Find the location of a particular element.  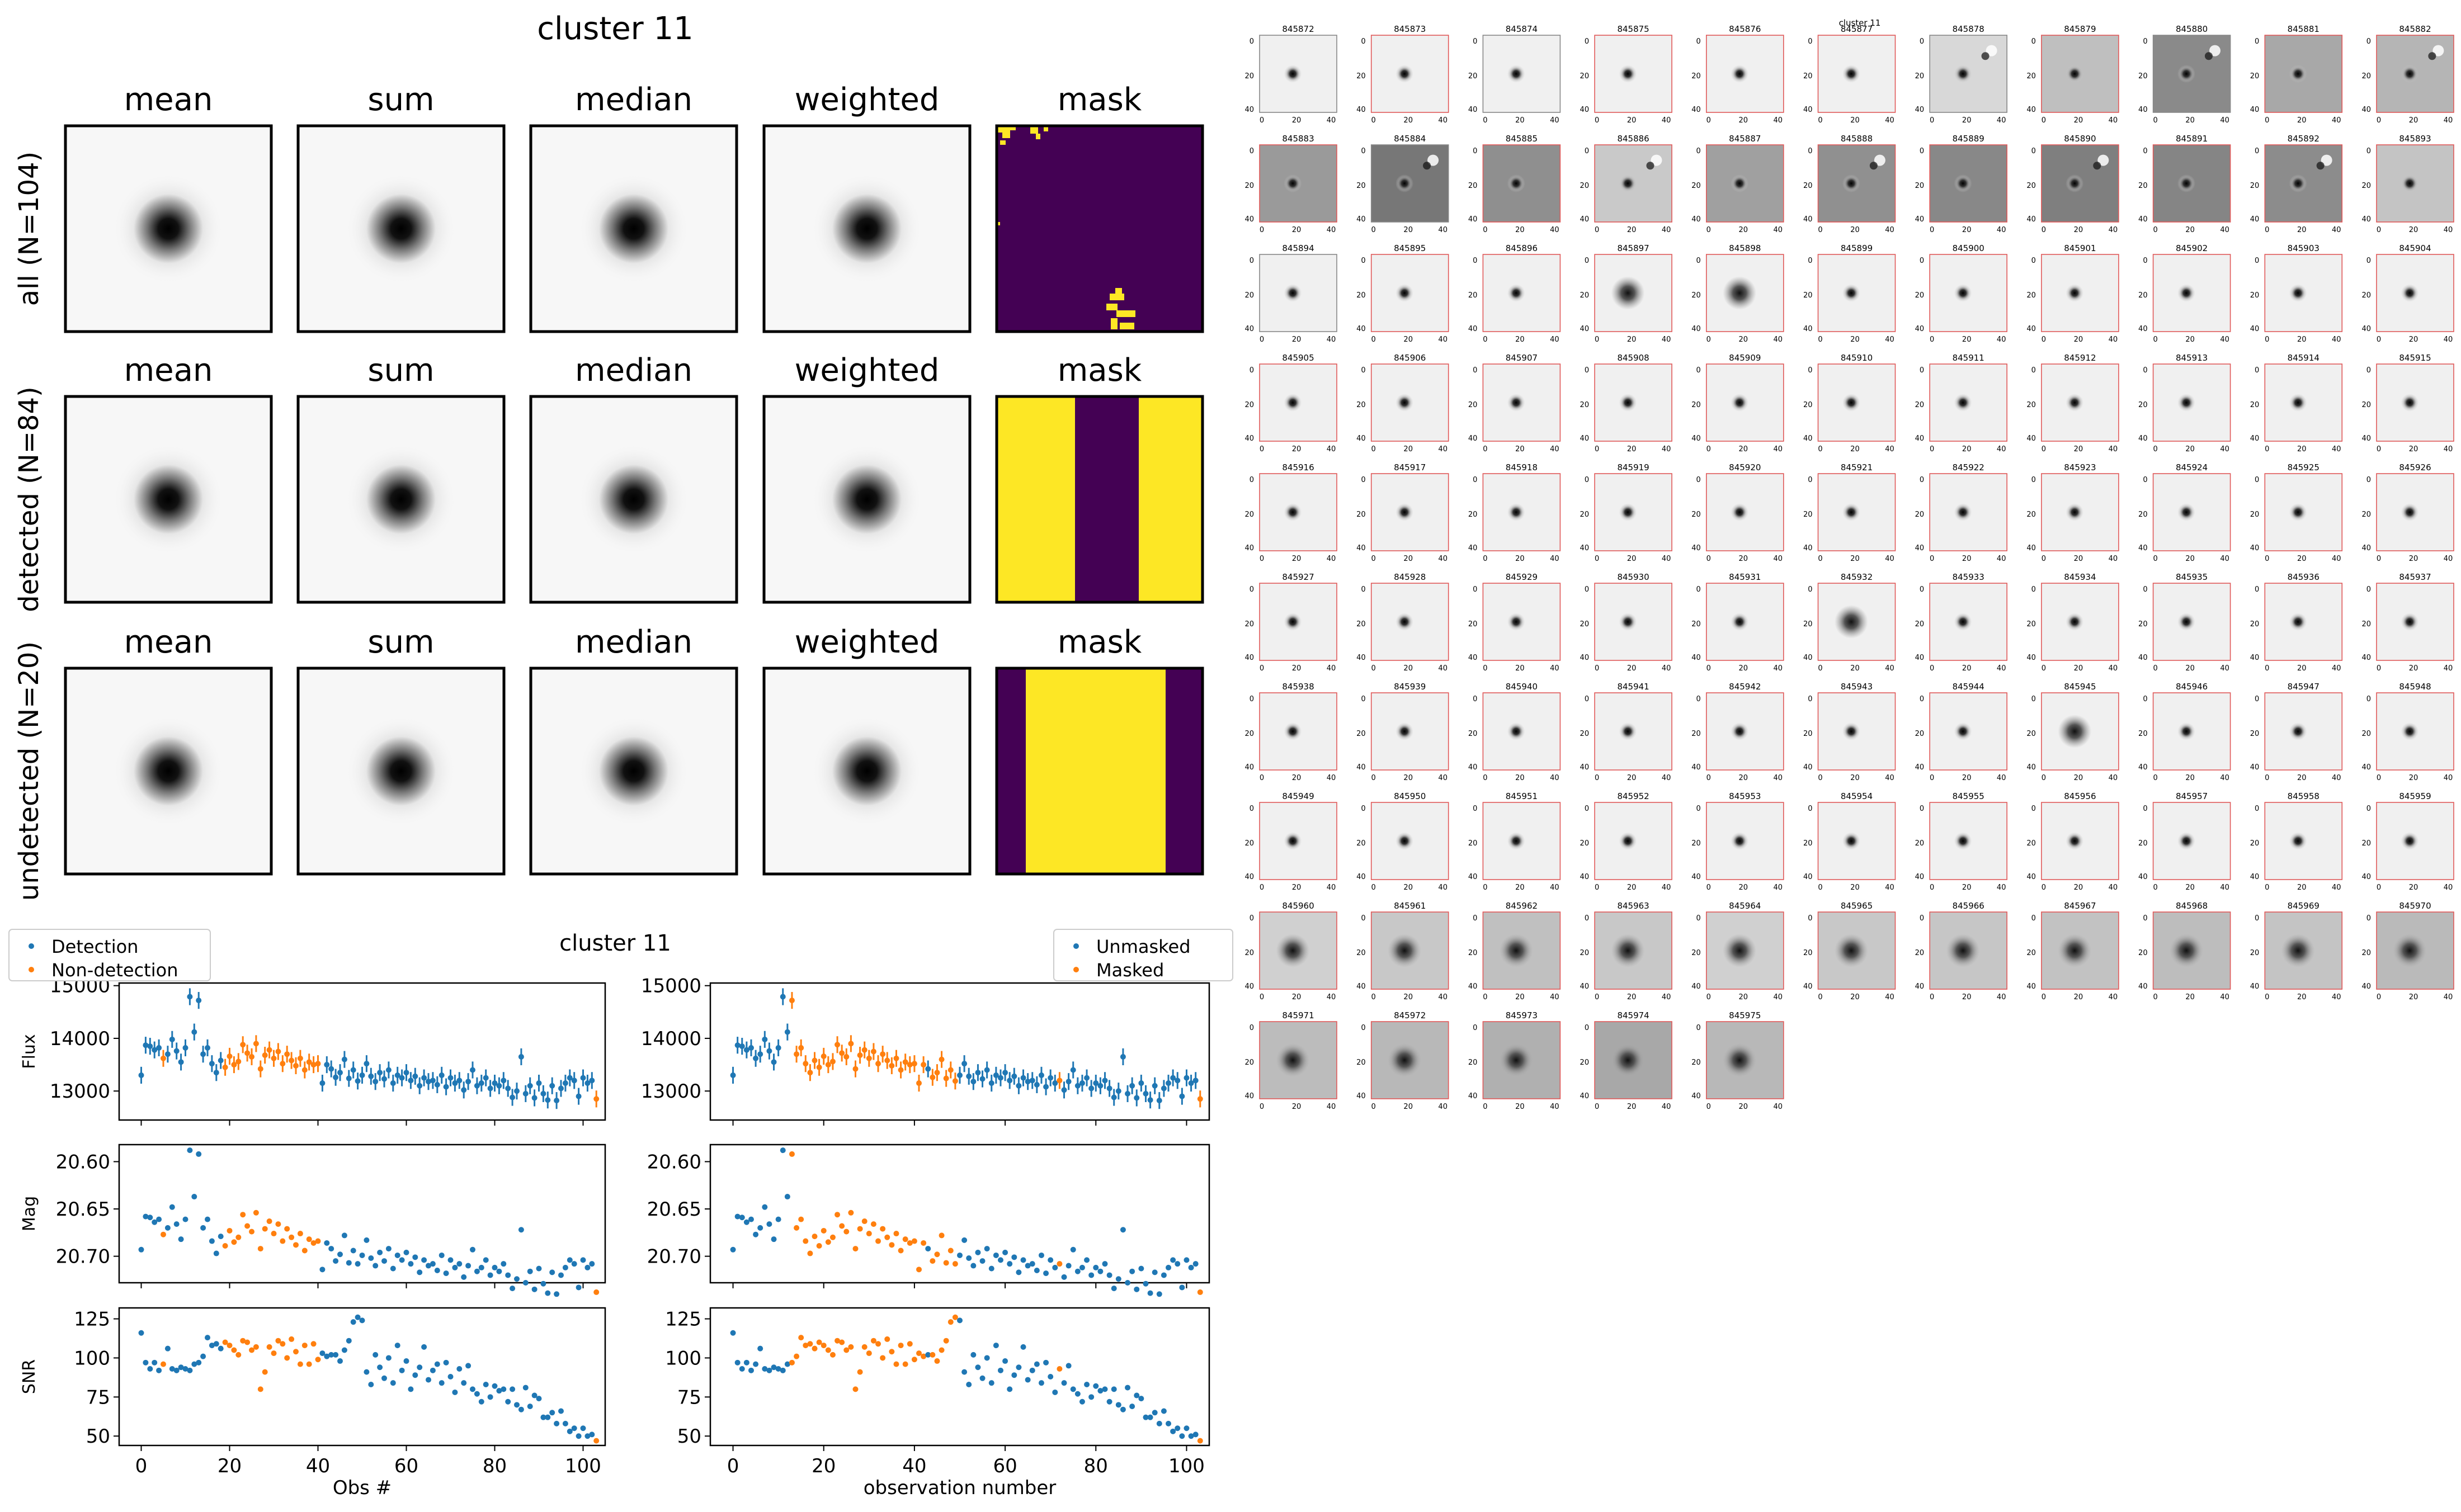

cutout-id: 845972 is located at coordinates (1410, 1015).